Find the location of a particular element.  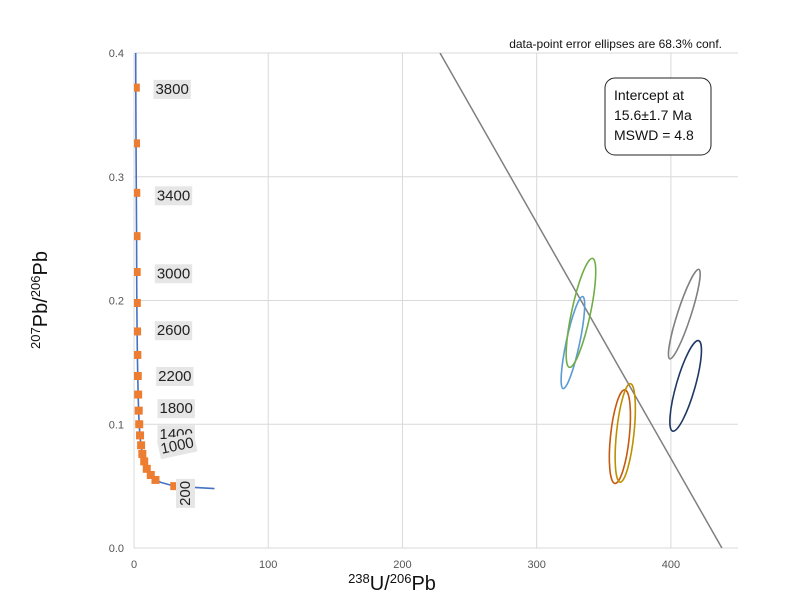

x-tick-label: 300 is located at coordinates (536, 565).